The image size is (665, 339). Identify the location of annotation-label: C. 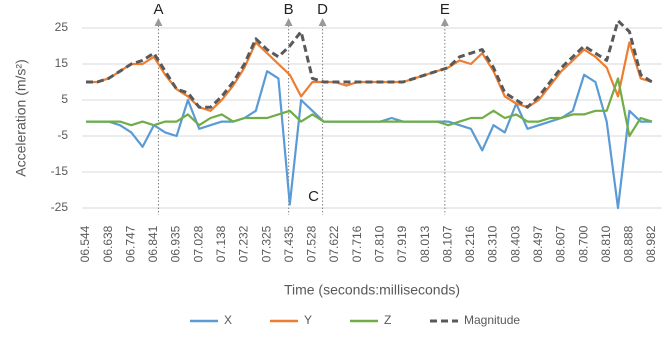
(313, 196).